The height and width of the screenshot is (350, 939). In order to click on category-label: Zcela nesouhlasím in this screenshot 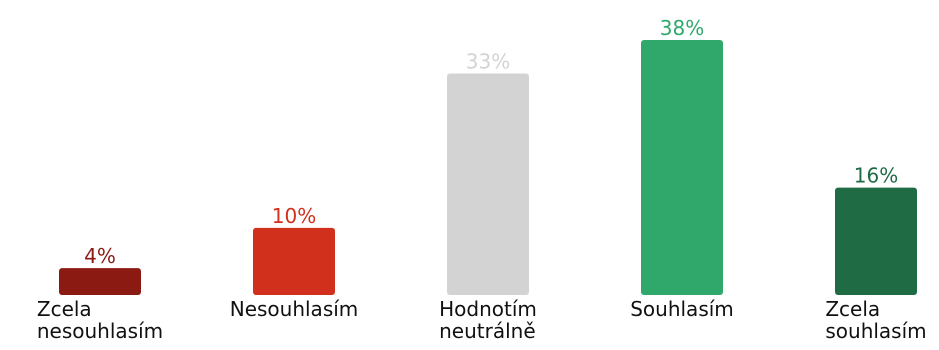, I will do `click(100, 320)`.